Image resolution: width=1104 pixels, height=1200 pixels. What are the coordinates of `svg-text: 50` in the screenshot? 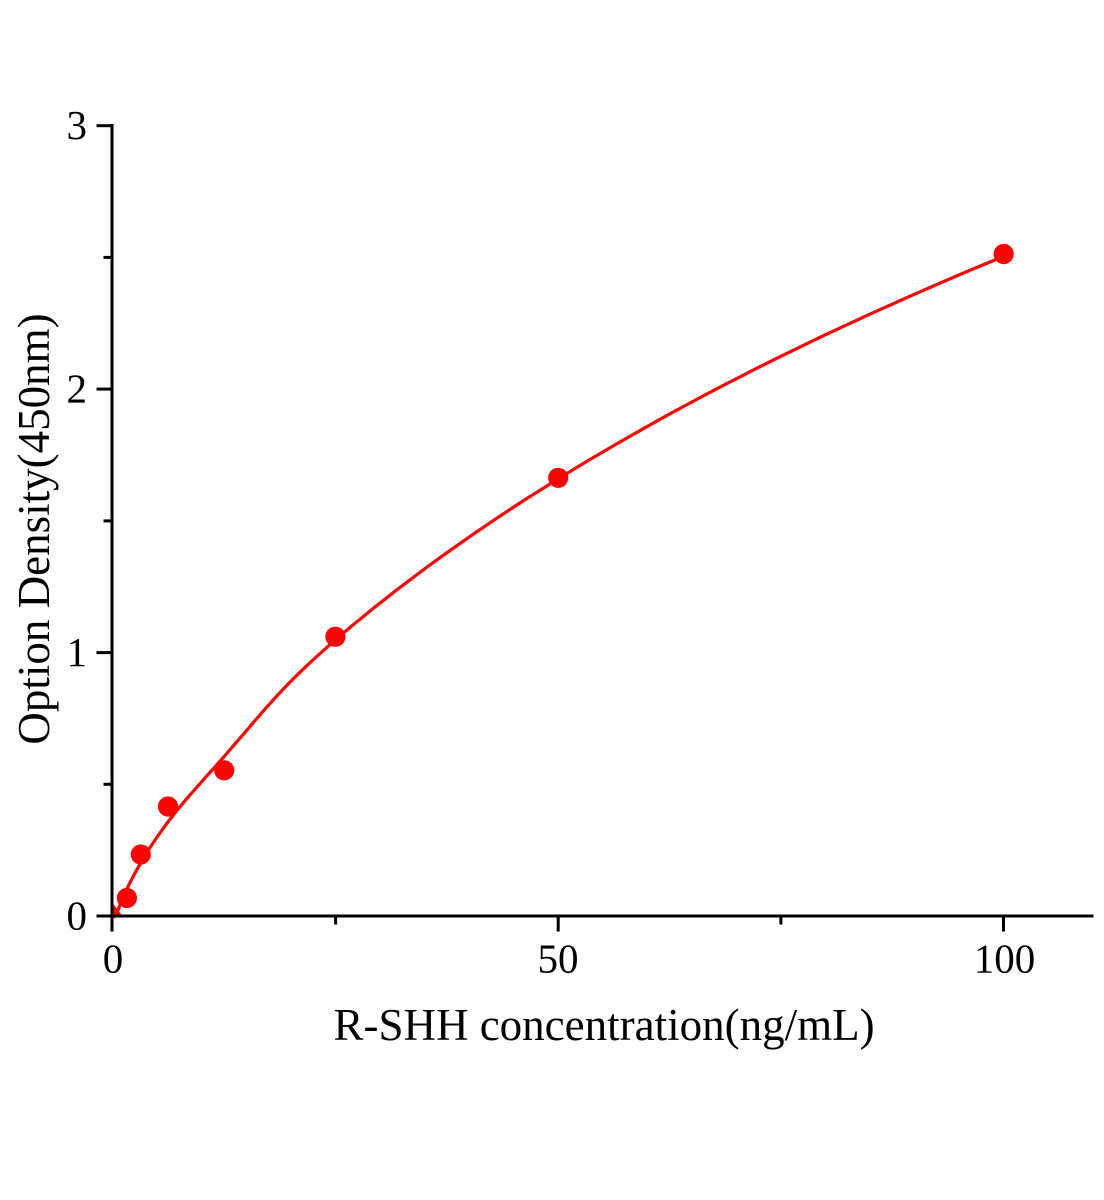 It's located at (558, 958).